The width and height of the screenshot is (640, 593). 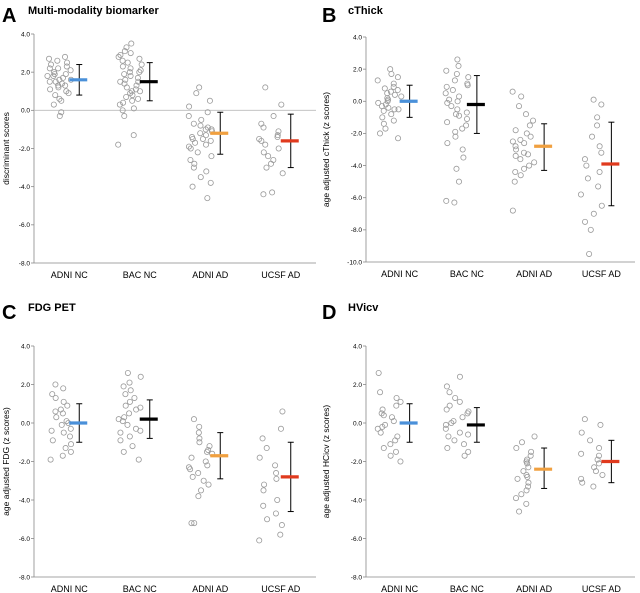 I want to click on y-axis-title: age adjusted HCicv (z scores), so click(x=326, y=462).